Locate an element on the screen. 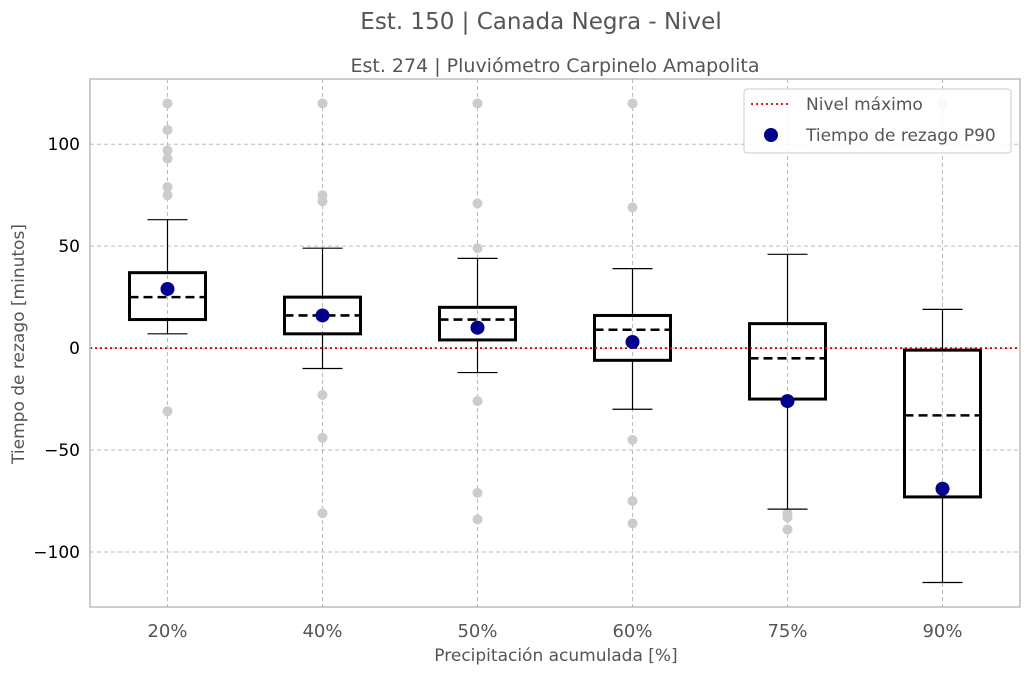 Image resolution: width=1030 pixels, height=674 pixels. box-20pct is located at coordinates (167, 277).